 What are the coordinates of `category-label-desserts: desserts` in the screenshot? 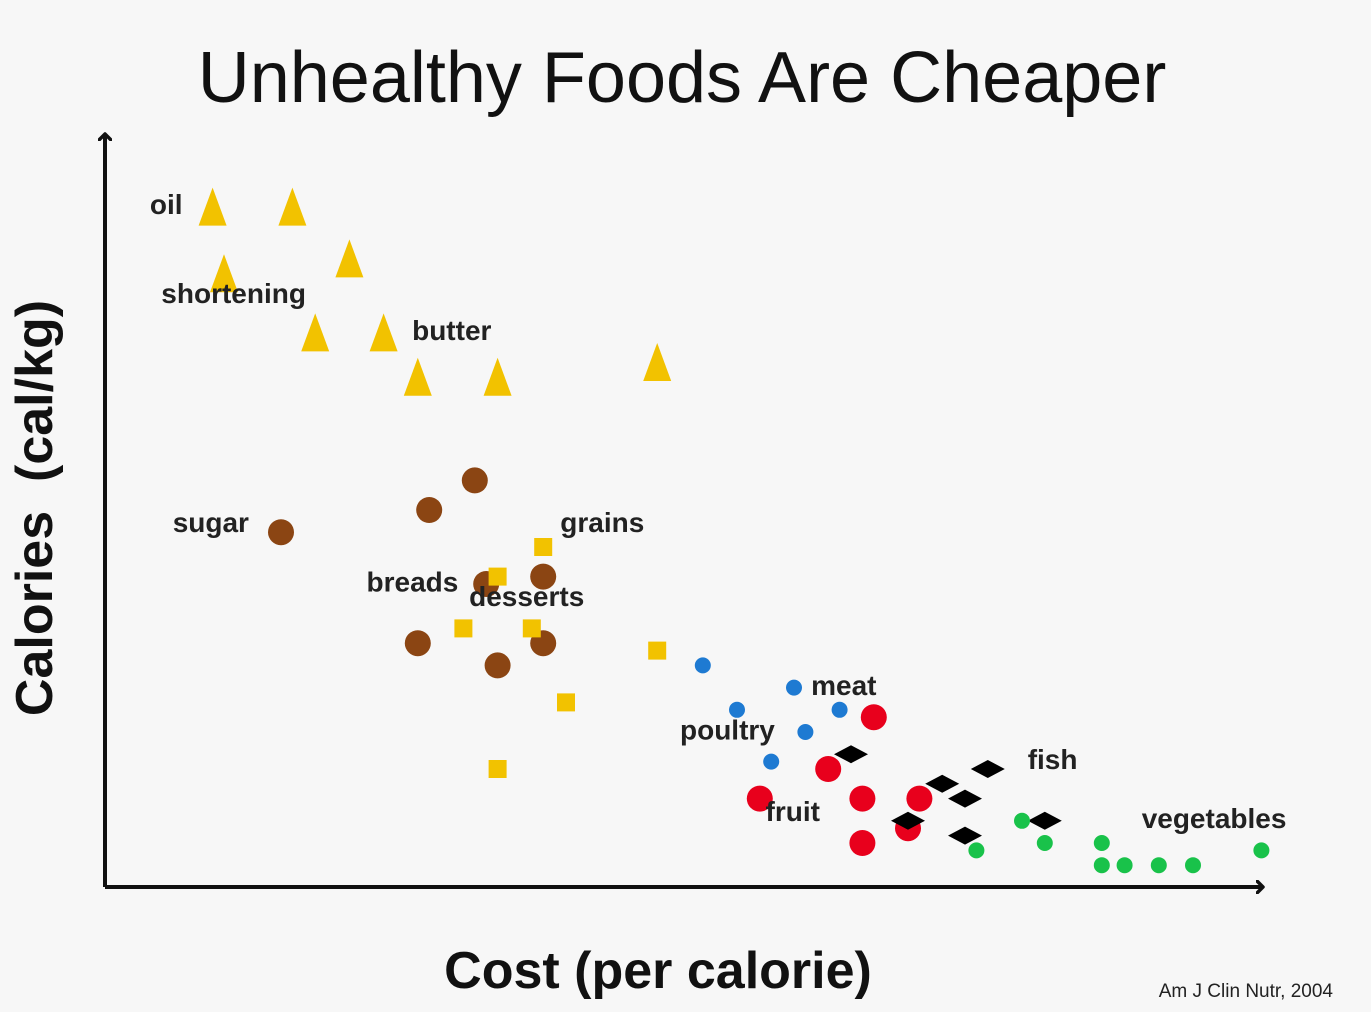 It's located at (526, 596).